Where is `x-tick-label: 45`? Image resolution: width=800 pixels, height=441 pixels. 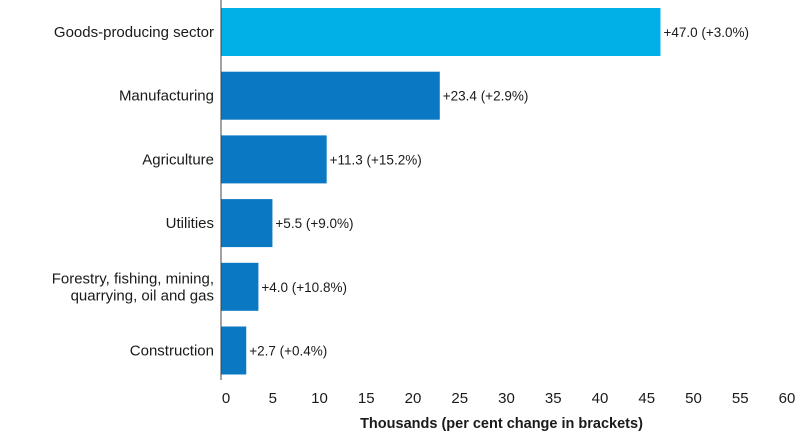
x-tick-label: 45 is located at coordinates (646, 398).